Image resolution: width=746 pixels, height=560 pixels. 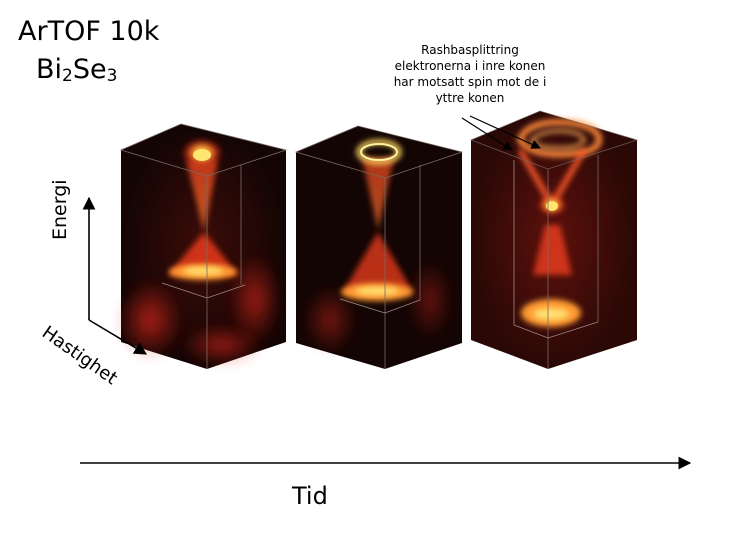 What do you see at coordinates (310, 496) in the screenshot?
I see `time-axis-label: Tid` at bounding box center [310, 496].